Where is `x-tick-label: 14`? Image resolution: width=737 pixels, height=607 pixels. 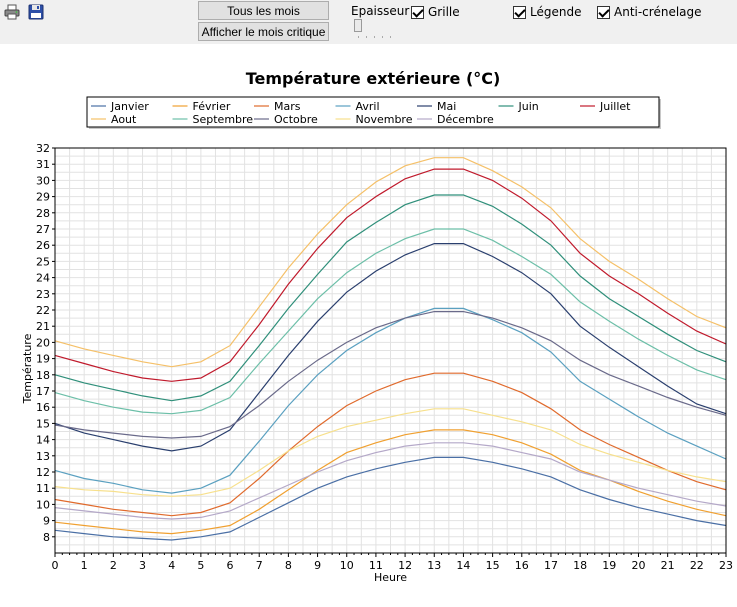 x-tick-label: 14 is located at coordinates (463, 565).